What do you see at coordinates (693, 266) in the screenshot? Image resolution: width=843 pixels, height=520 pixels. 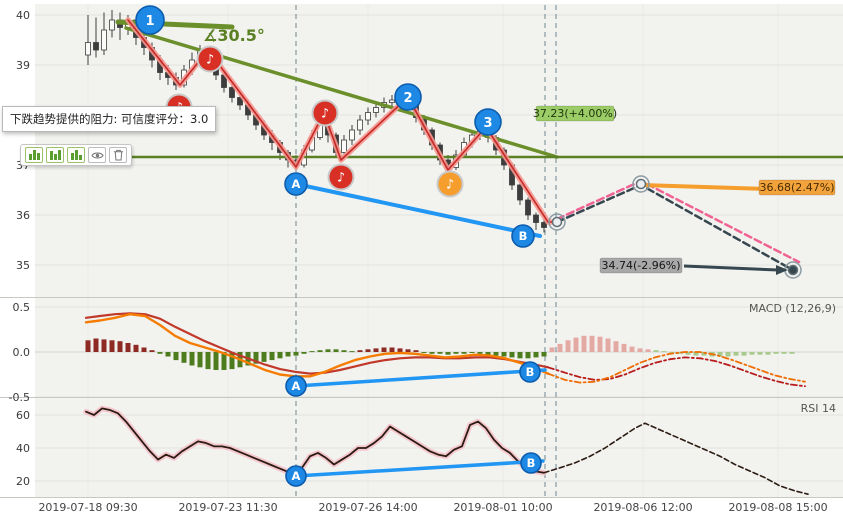 I see `target-down-label: 34.74(-2.96%)` at bounding box center [693, 266].